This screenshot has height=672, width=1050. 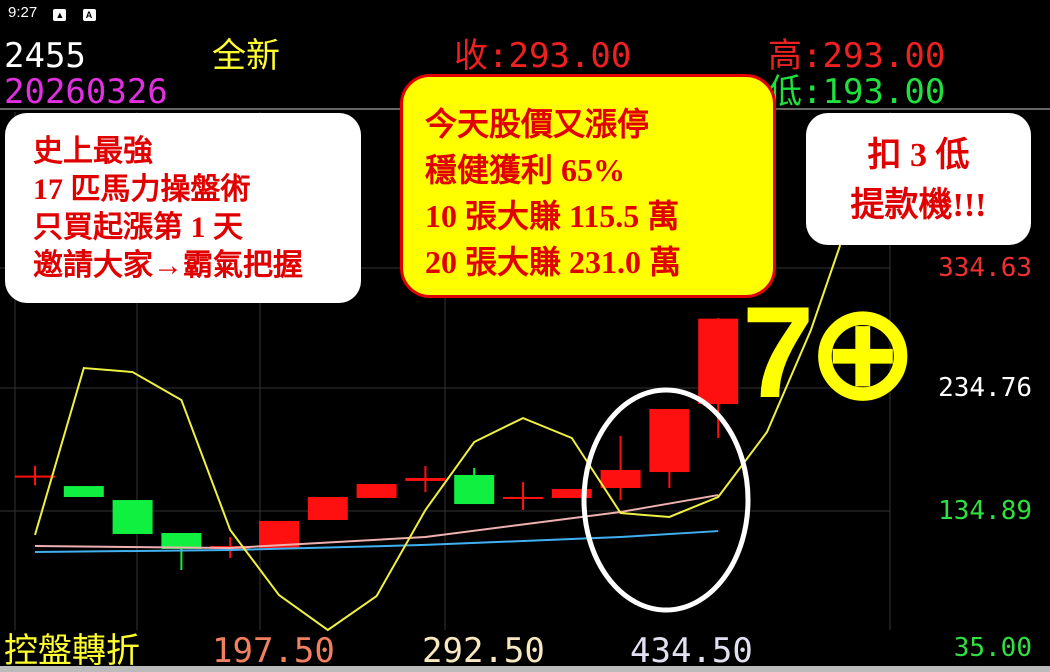 I want to click on y-axis-label: 134.89, so click(x=985, y=511).